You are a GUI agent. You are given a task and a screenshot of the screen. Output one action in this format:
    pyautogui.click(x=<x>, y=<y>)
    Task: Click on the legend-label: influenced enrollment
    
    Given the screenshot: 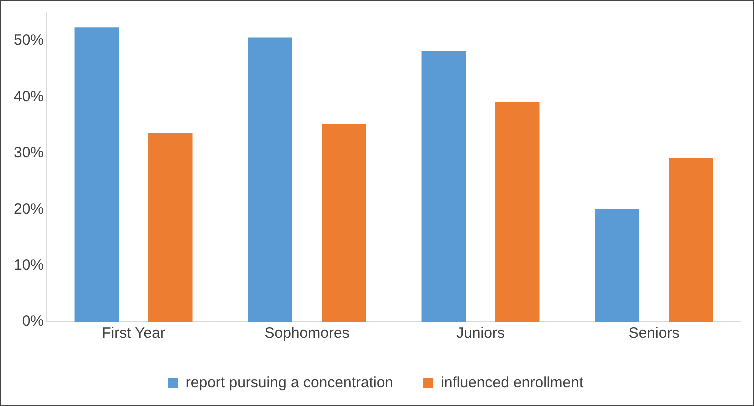 What is the action you would take?
    pyautogui.click(x=512, y=383)
    